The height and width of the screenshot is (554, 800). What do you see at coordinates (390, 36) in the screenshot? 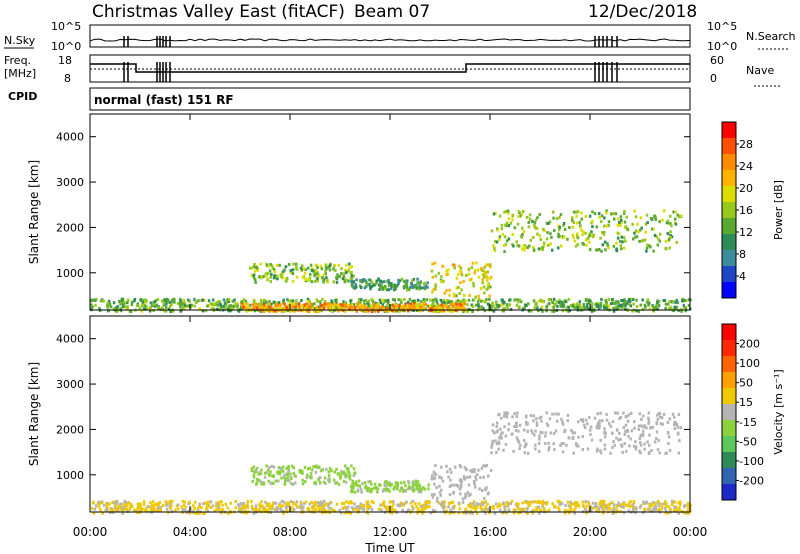
I see `nsky-panel-frame` at bounding box center [390, 36].